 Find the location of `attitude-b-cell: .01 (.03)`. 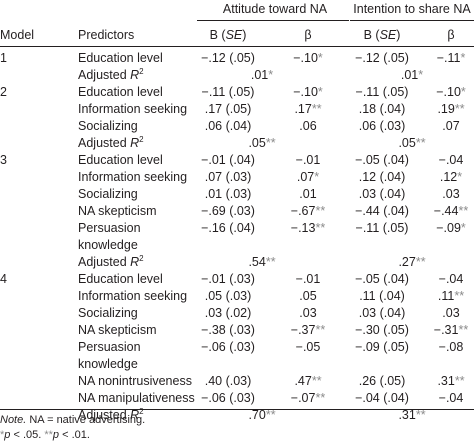

attitude-b-cell: .01 (.03) is located at coordinates (228, 194).